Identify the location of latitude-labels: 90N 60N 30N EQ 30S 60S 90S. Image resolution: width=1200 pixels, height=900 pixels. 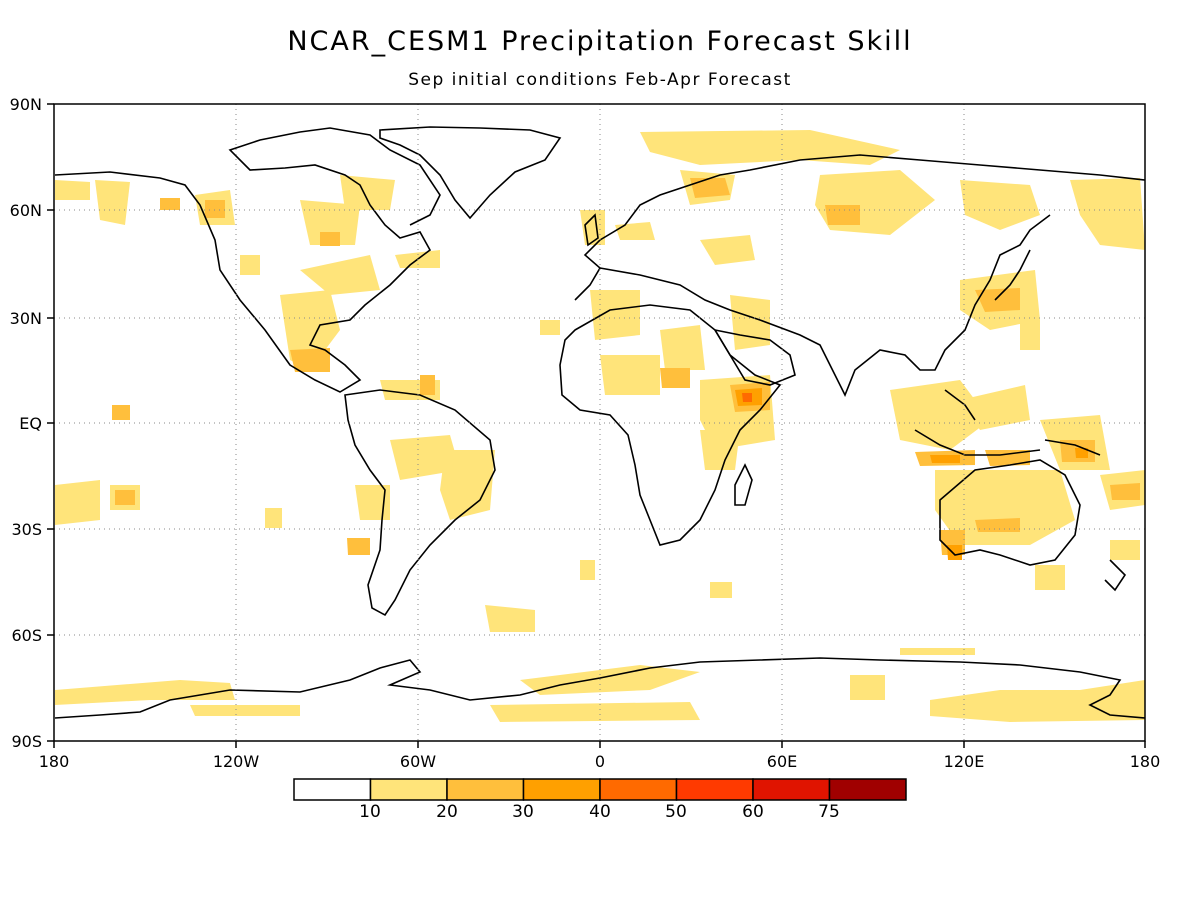
(26, 423).